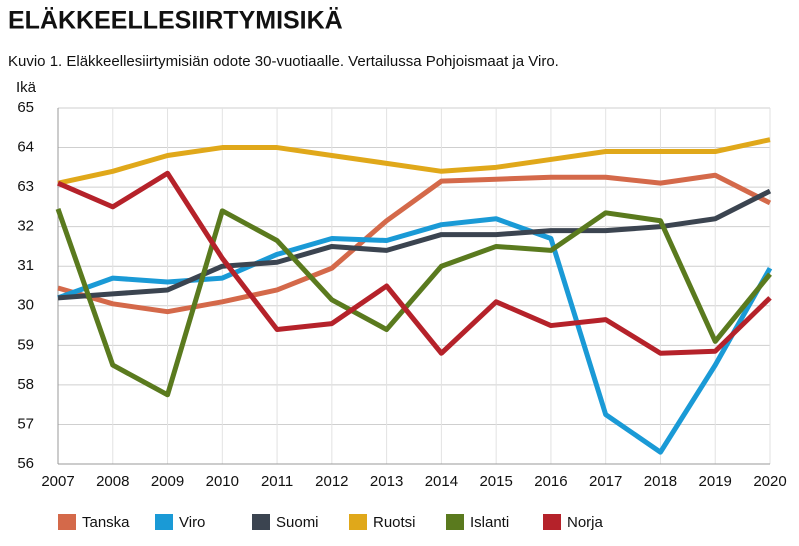 This screenshot has width=799, height=546. I want to click on x-tick-label: 2016, so click(550, 481).